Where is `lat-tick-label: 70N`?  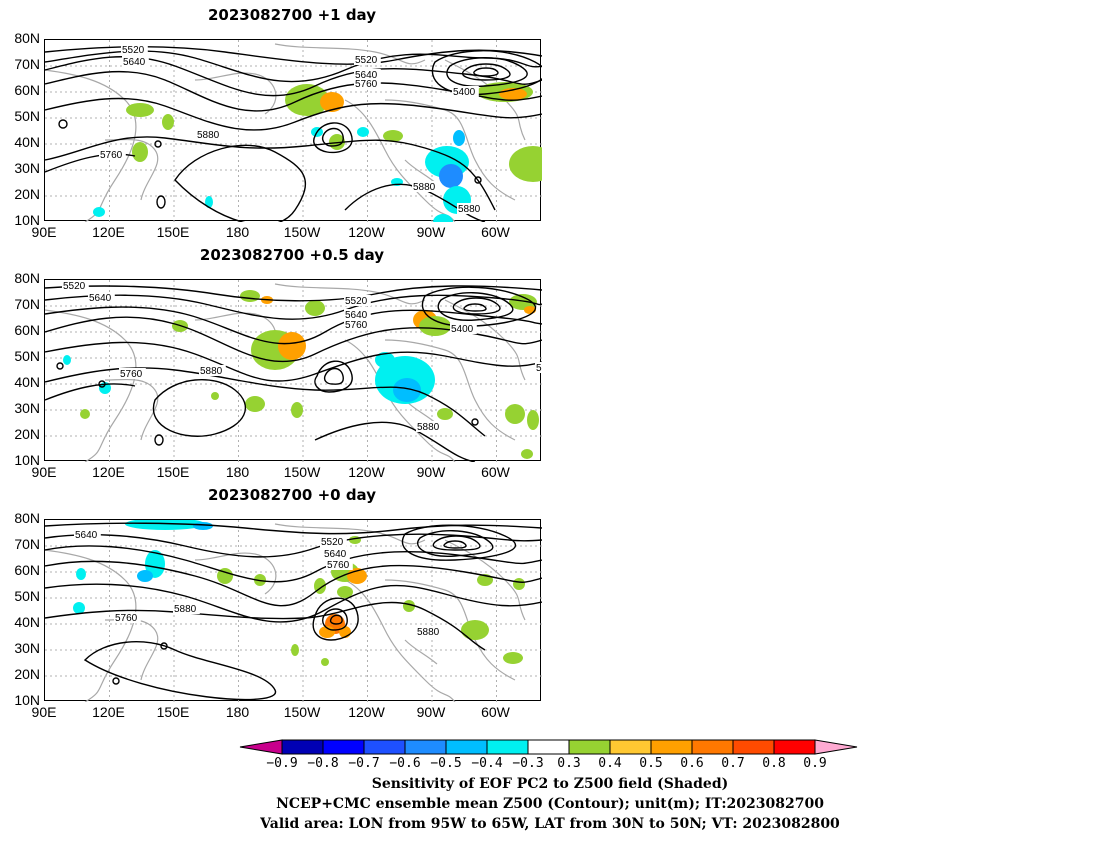 lat-tick-label: 70N is located at coordinates (27, 304).